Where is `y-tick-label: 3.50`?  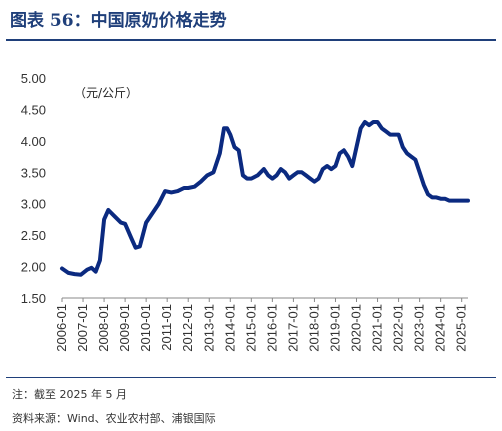
y-tick-label: 3.50 is located at coordinates (33, 172).